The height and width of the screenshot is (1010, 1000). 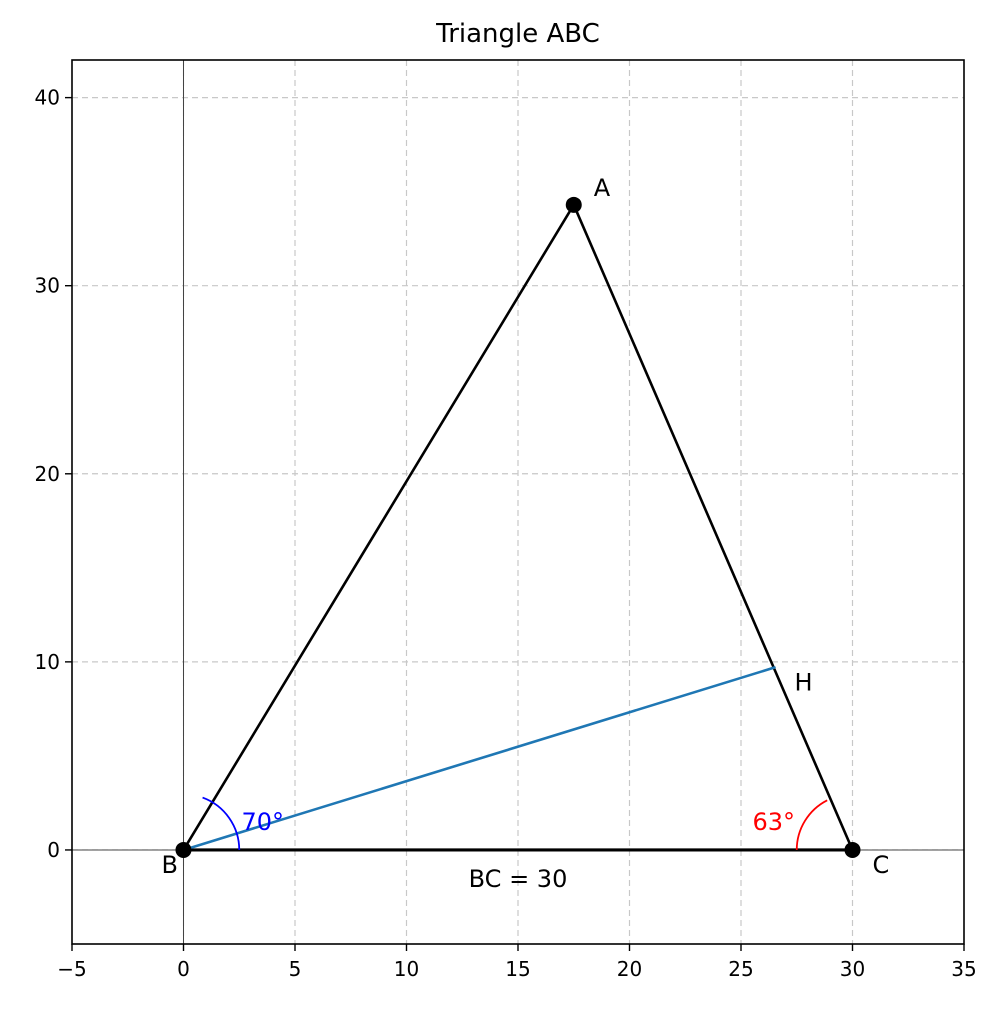 What do you see at coordinates (479, 759) in the screenshot?
I see `segment-BH` at bounding box center [479, 759].